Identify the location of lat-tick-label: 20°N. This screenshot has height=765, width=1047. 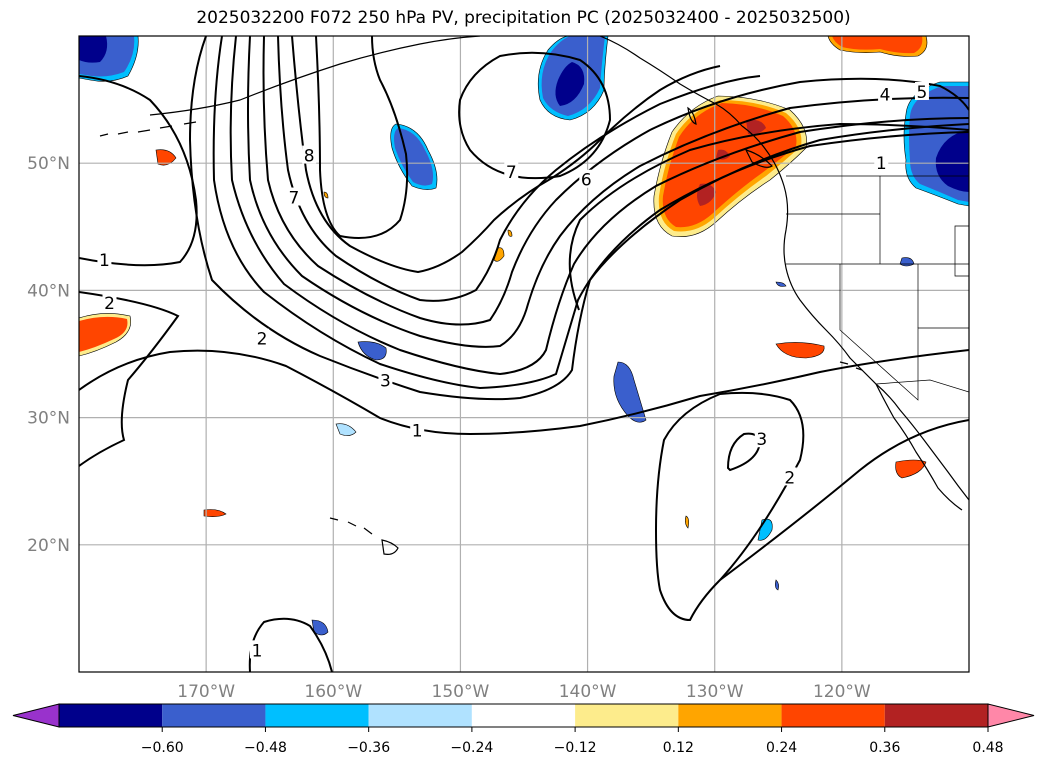
(48, 546).